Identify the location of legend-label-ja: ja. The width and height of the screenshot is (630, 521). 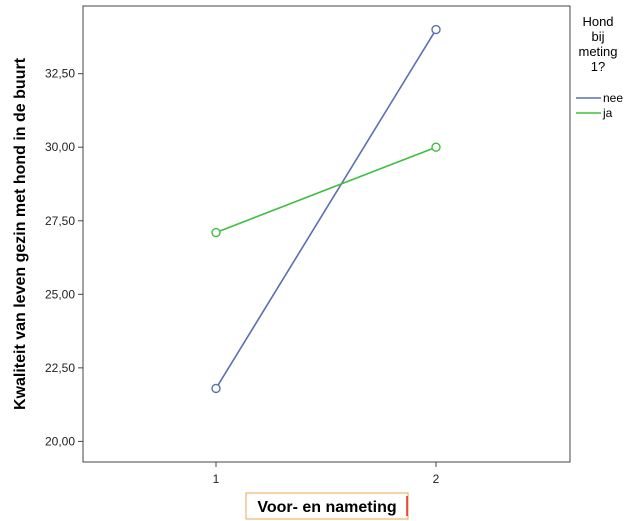
(607, 113).